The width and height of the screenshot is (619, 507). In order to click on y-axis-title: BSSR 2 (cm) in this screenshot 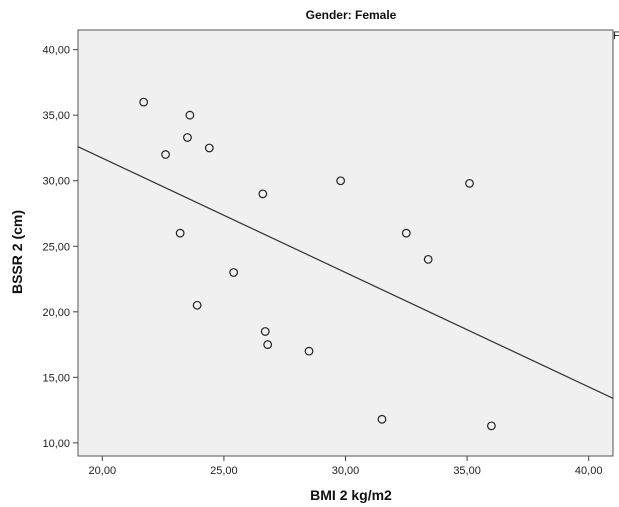, I will do `click(17, 252)`.